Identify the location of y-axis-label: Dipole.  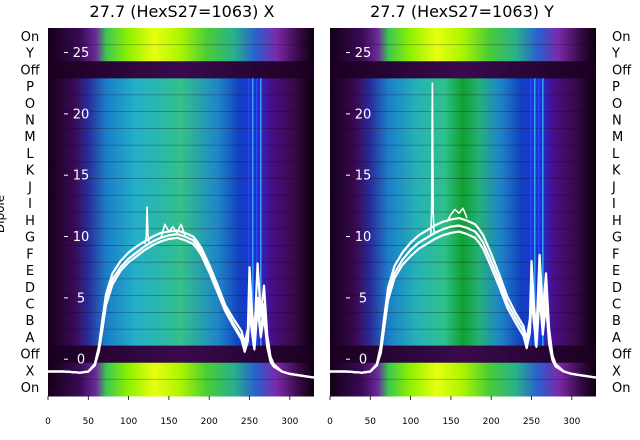
(3, 214).